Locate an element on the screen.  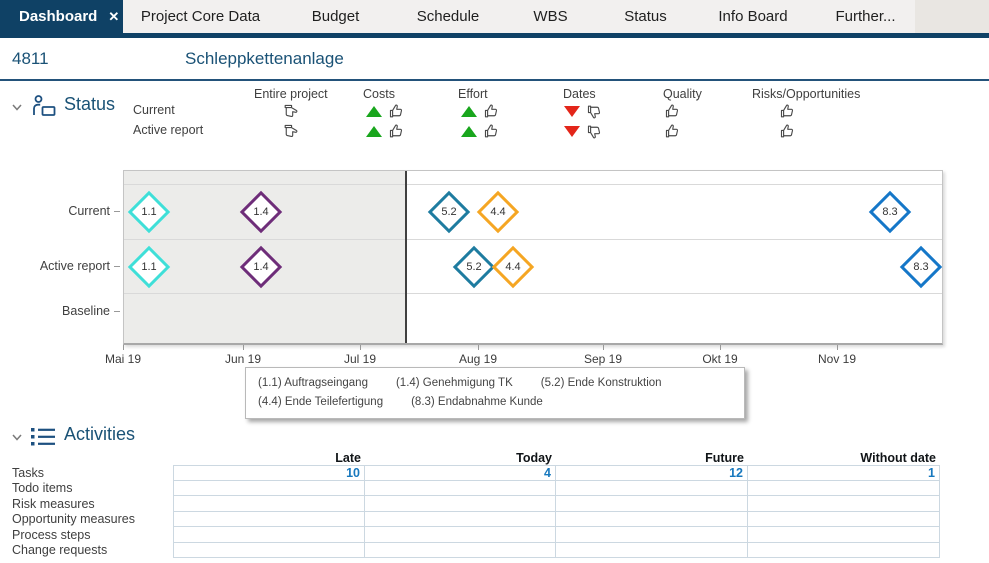
tab-schedule: Schedule is located at coordinates (448, 16).